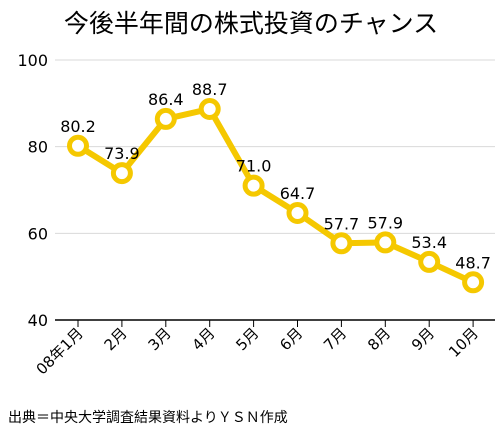 The height and width of the screenshot is (435, 502). What do you see at coordinates (122, 153) in the screenshot?
I see `data-label: 73.9` at bounding box center [122, 153].